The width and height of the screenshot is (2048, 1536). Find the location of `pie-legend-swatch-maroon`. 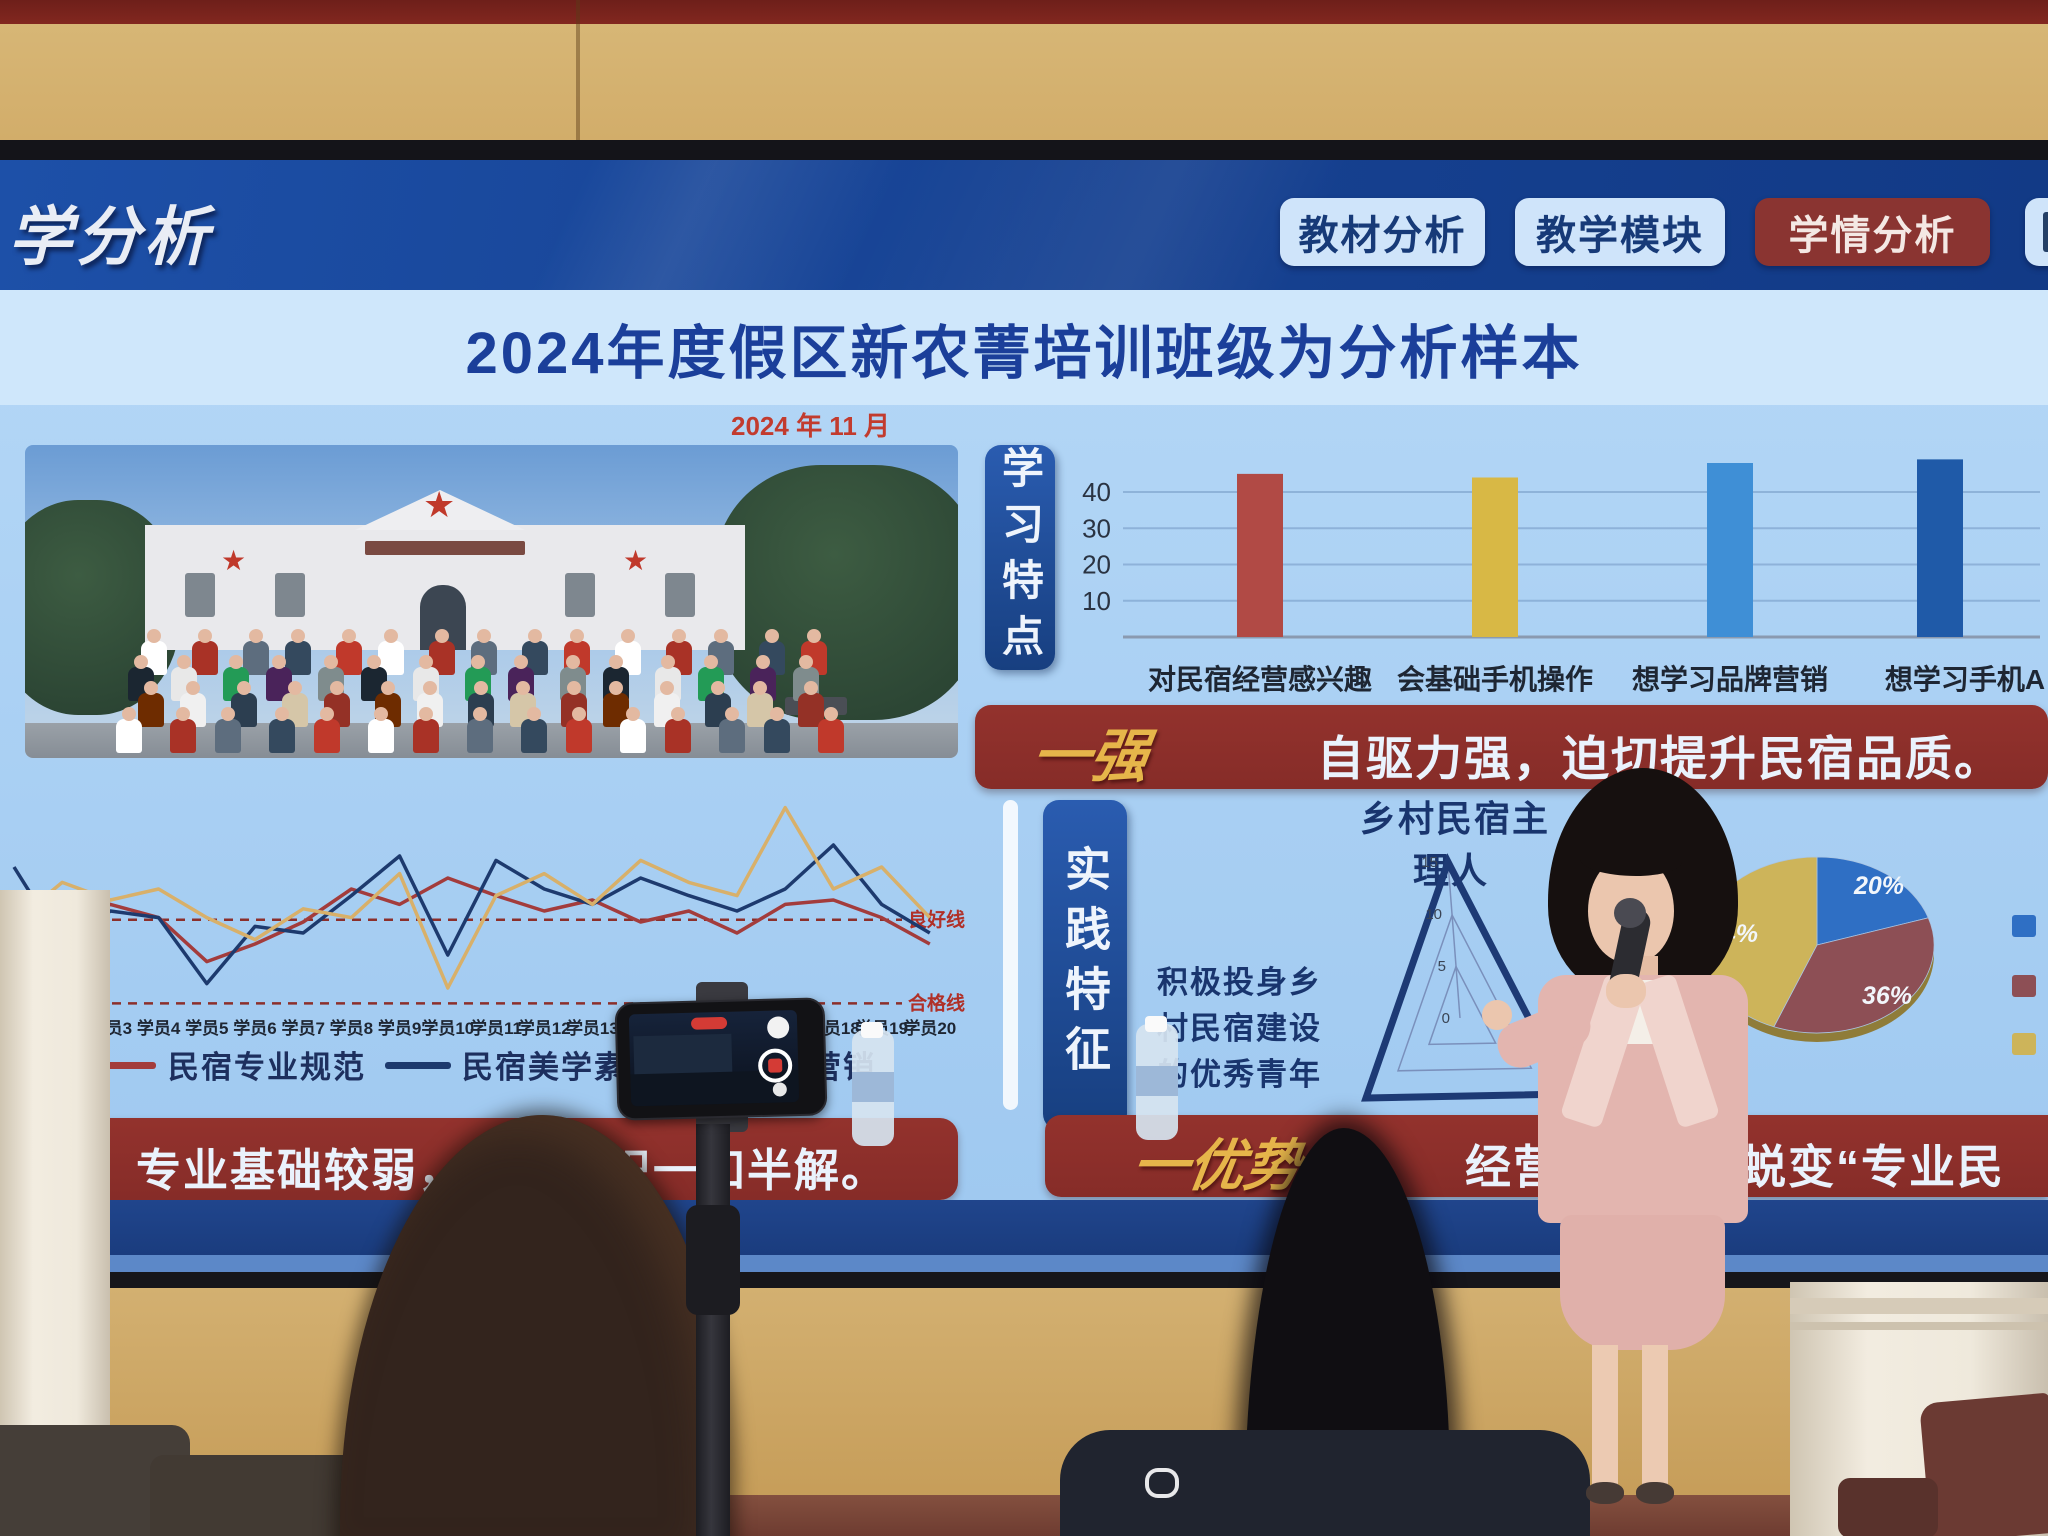

pie-legend-swatch-maroon is located at coordinates (2024, 986).